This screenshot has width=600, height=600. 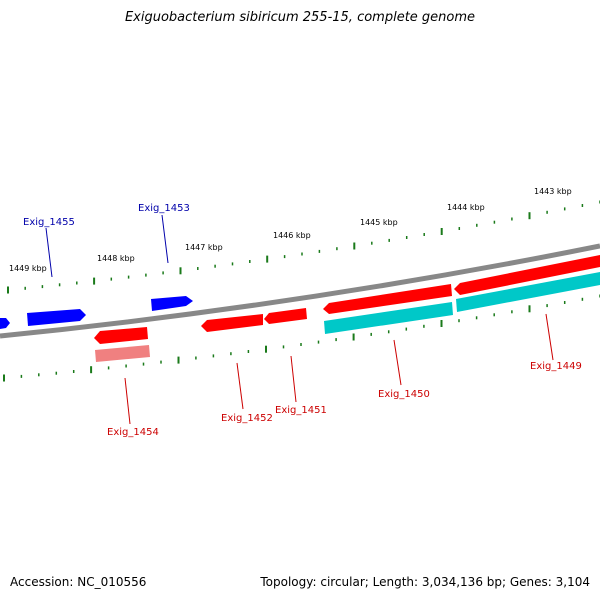 What do you see at coordinates (116, 258) in the screenshot?
I see `tick-label: 1448 kbp` at bounding box center [116, 258].